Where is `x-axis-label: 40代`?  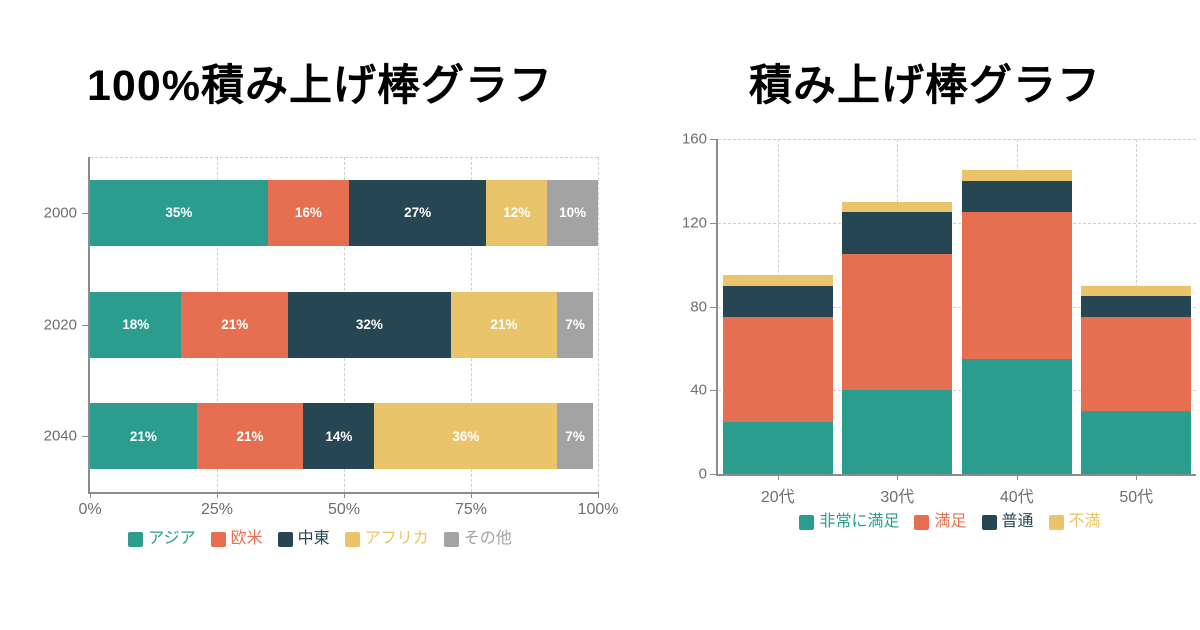
x-axis-label: 40代 is located at coordinates (1016, 497).